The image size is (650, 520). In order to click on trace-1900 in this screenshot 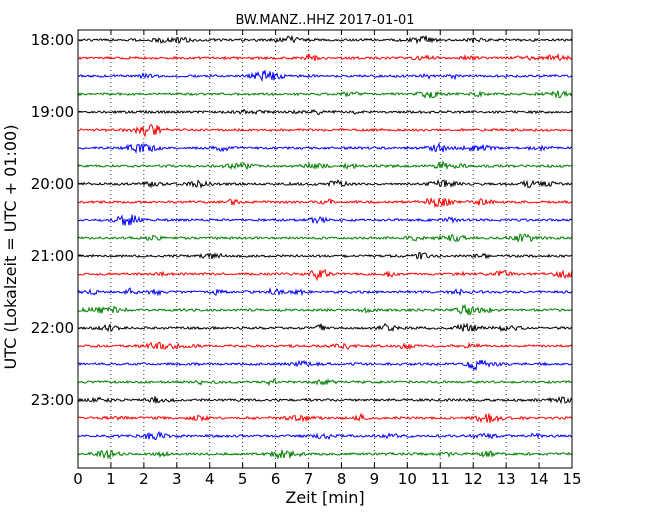, I will do `click(325, 112)`.